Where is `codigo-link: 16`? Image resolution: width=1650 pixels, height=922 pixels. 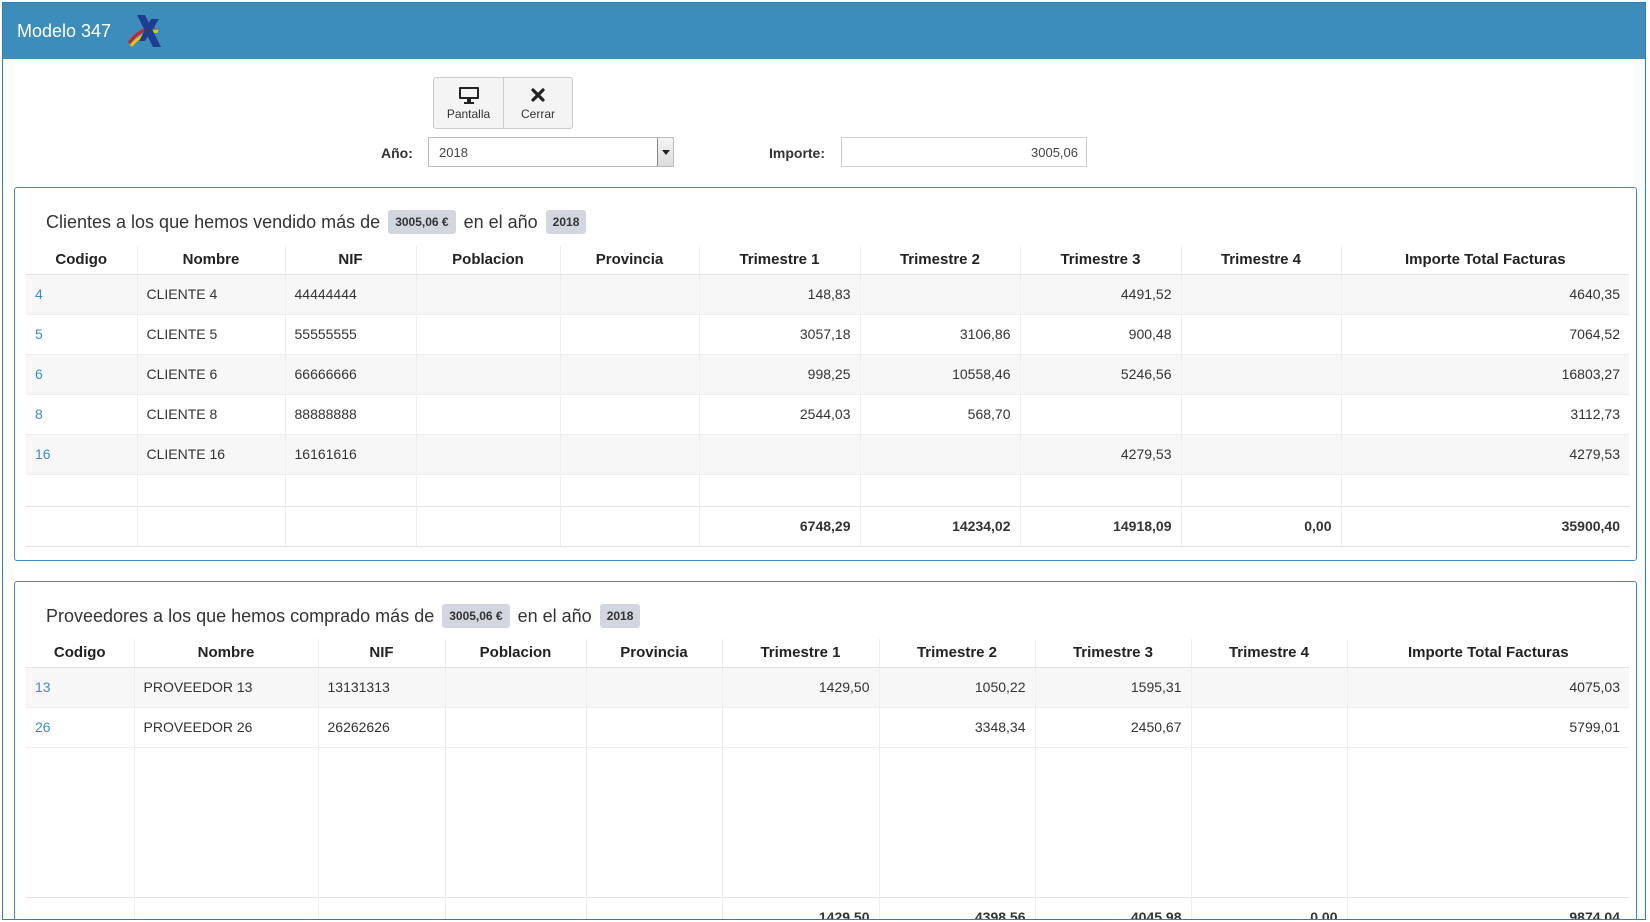
codigo-link: 16 is located at coordinates (81, 453).